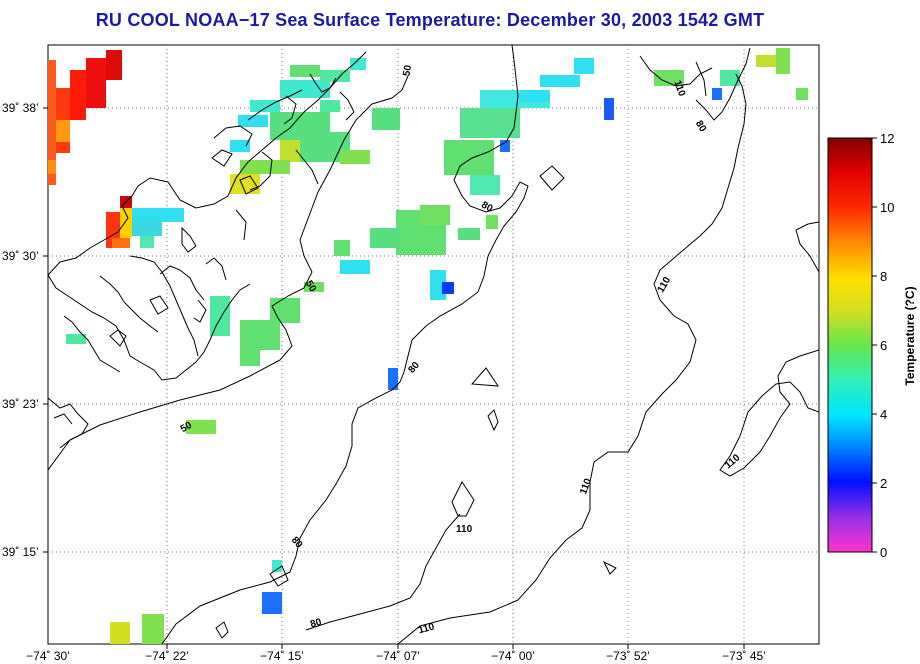  I want to click on lon-label: −74˚ 22’, so click(167, 656).